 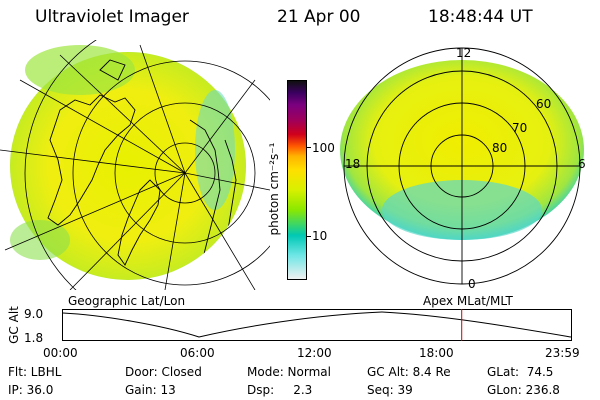 What do you see at coordinates (34, 314) in the screenshot?
I see `altitude-tick-high: 9.0` at bounding box center [34, 314].